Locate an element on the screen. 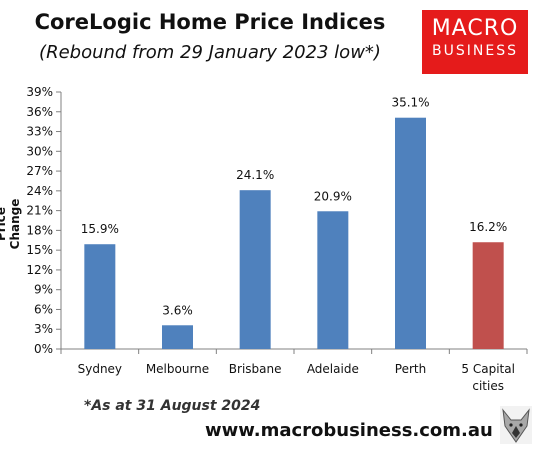  y-tick-label: 9% is located at coordinates (43, 290).